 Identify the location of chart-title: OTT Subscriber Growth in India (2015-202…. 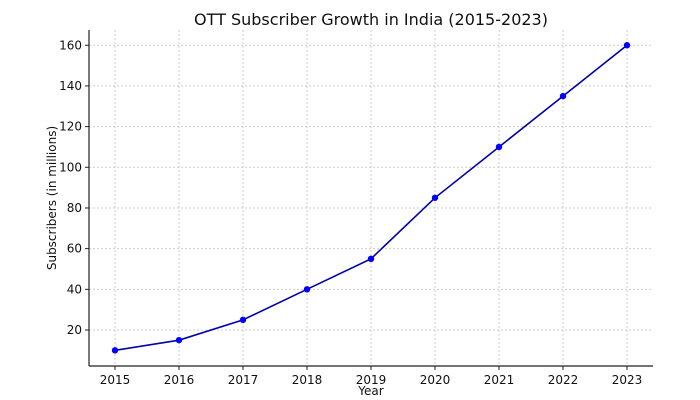
(371, 19).